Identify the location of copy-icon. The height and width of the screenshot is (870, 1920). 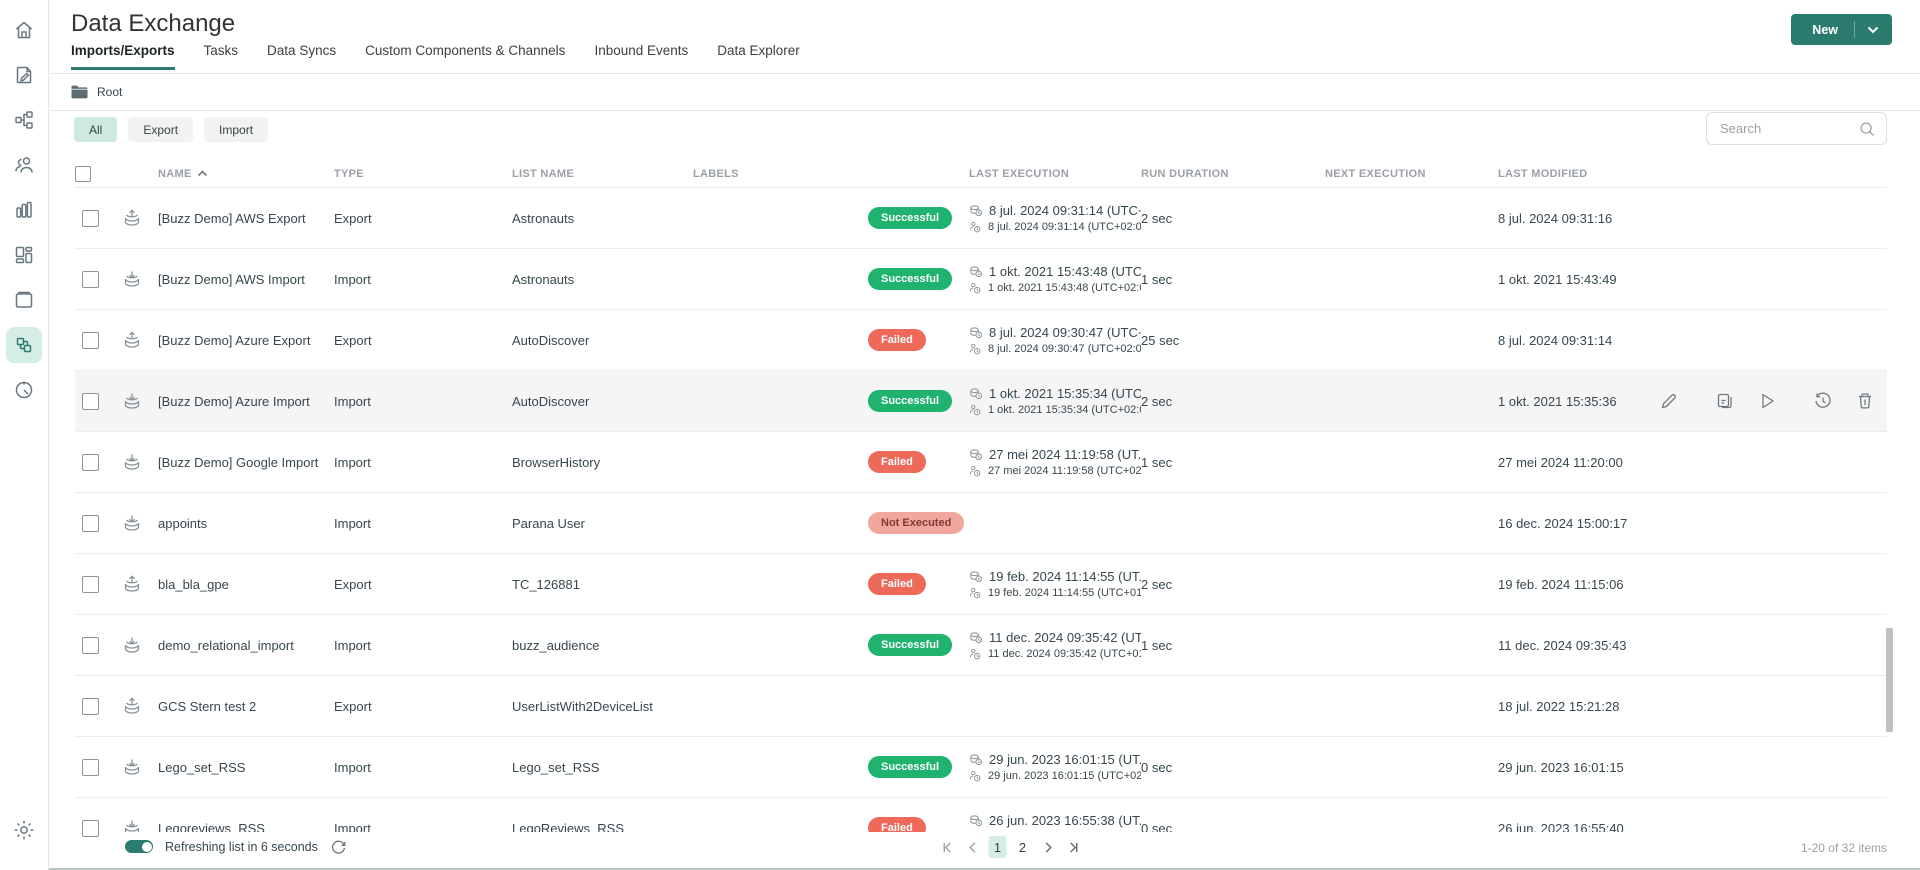
(1725, 401).